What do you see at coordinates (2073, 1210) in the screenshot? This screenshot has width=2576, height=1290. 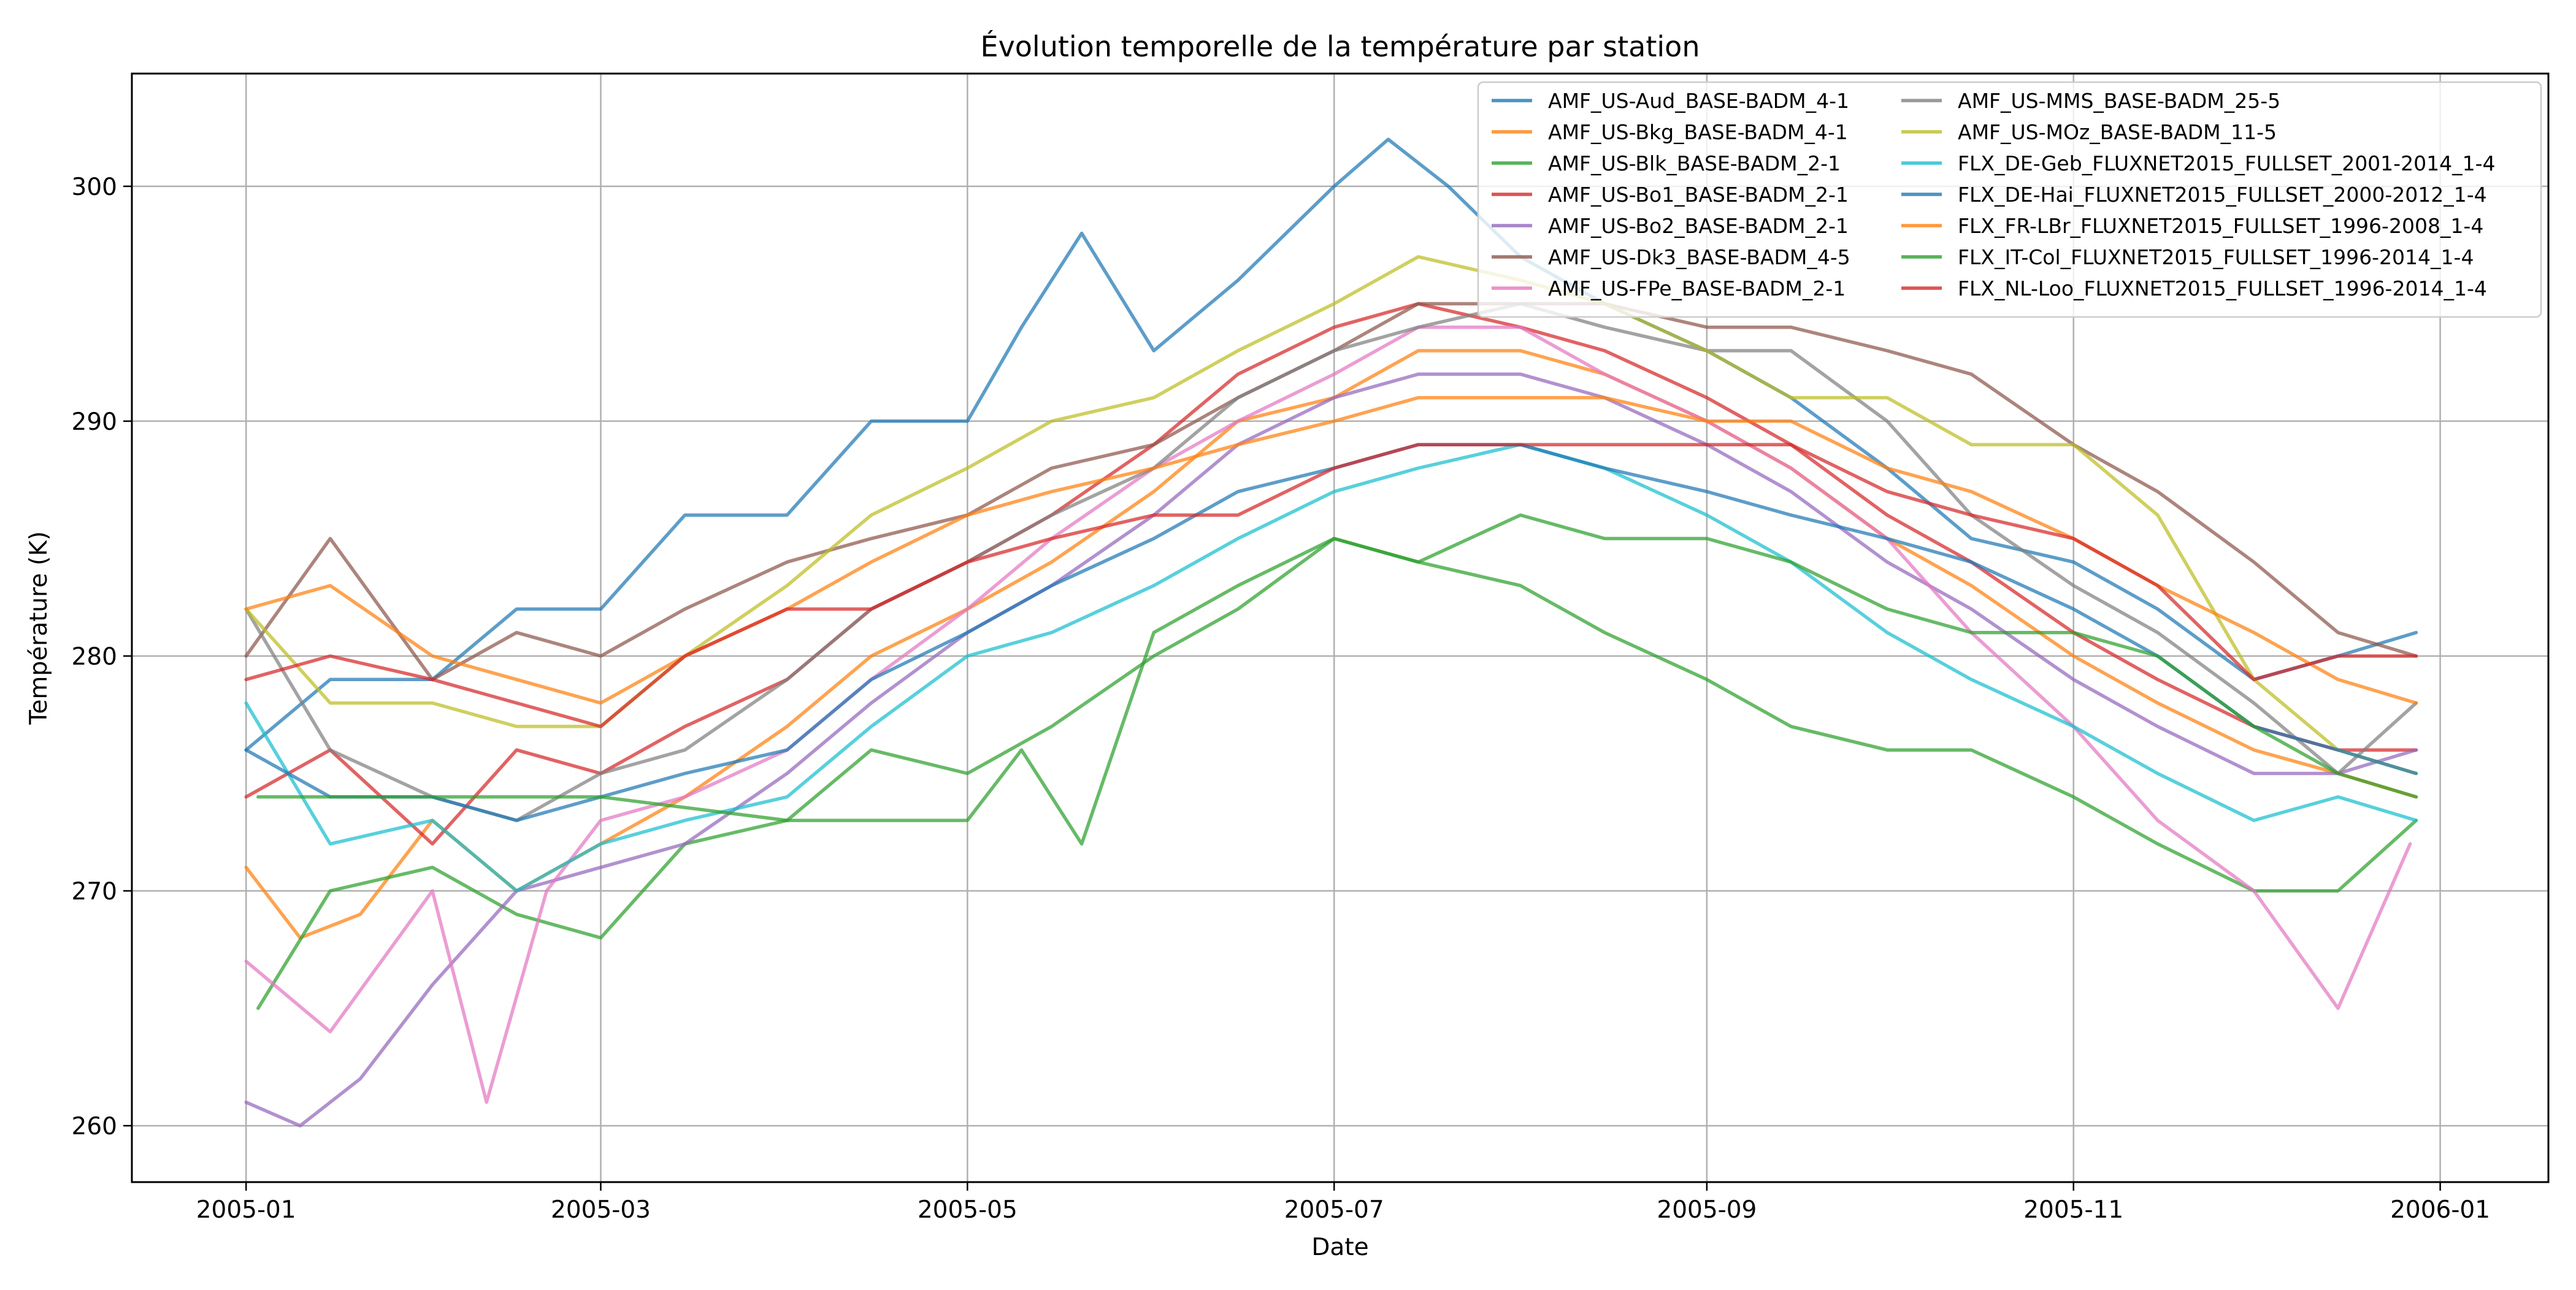 I see `x-tick-label: 2005-11` at bounding box center [2073, 1210].